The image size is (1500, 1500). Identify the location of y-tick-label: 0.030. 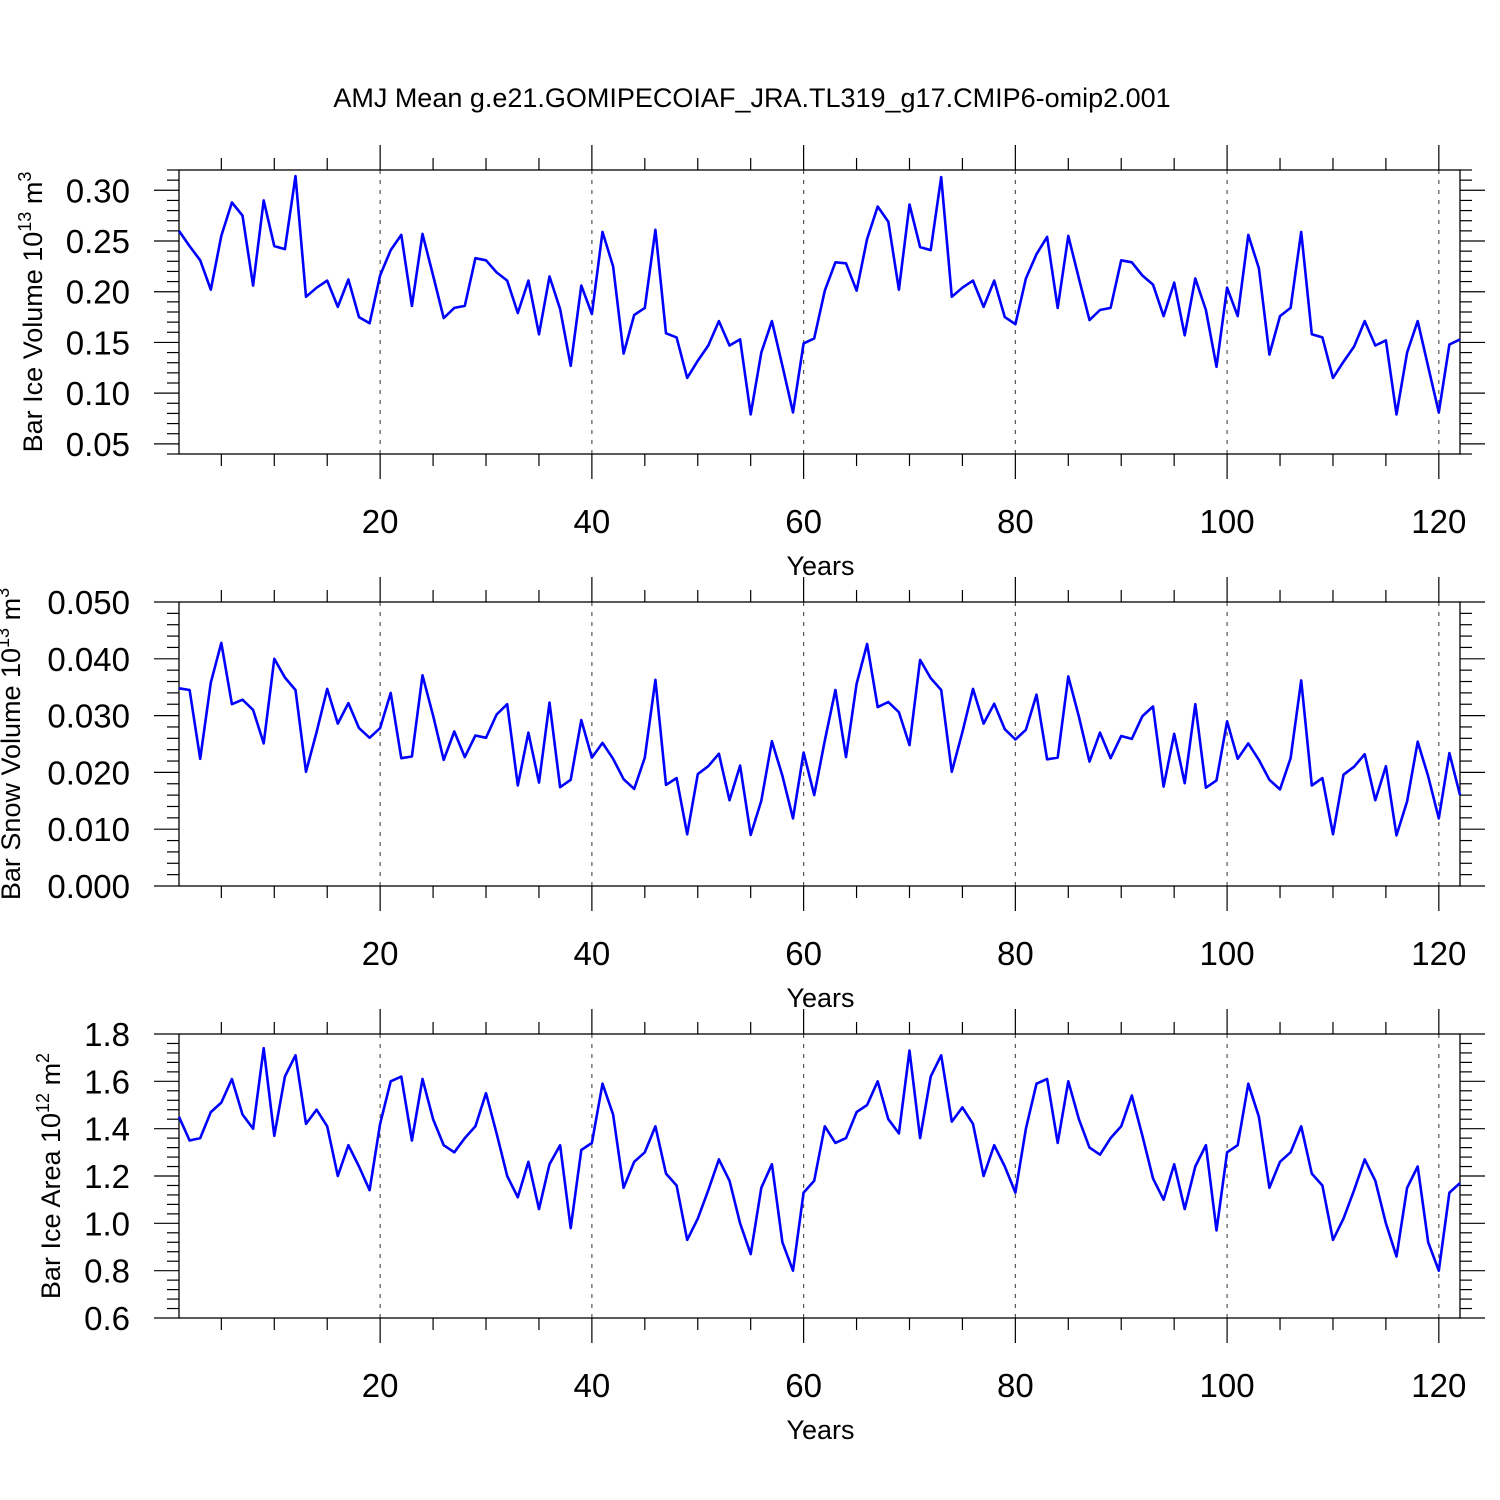
(88, 716).